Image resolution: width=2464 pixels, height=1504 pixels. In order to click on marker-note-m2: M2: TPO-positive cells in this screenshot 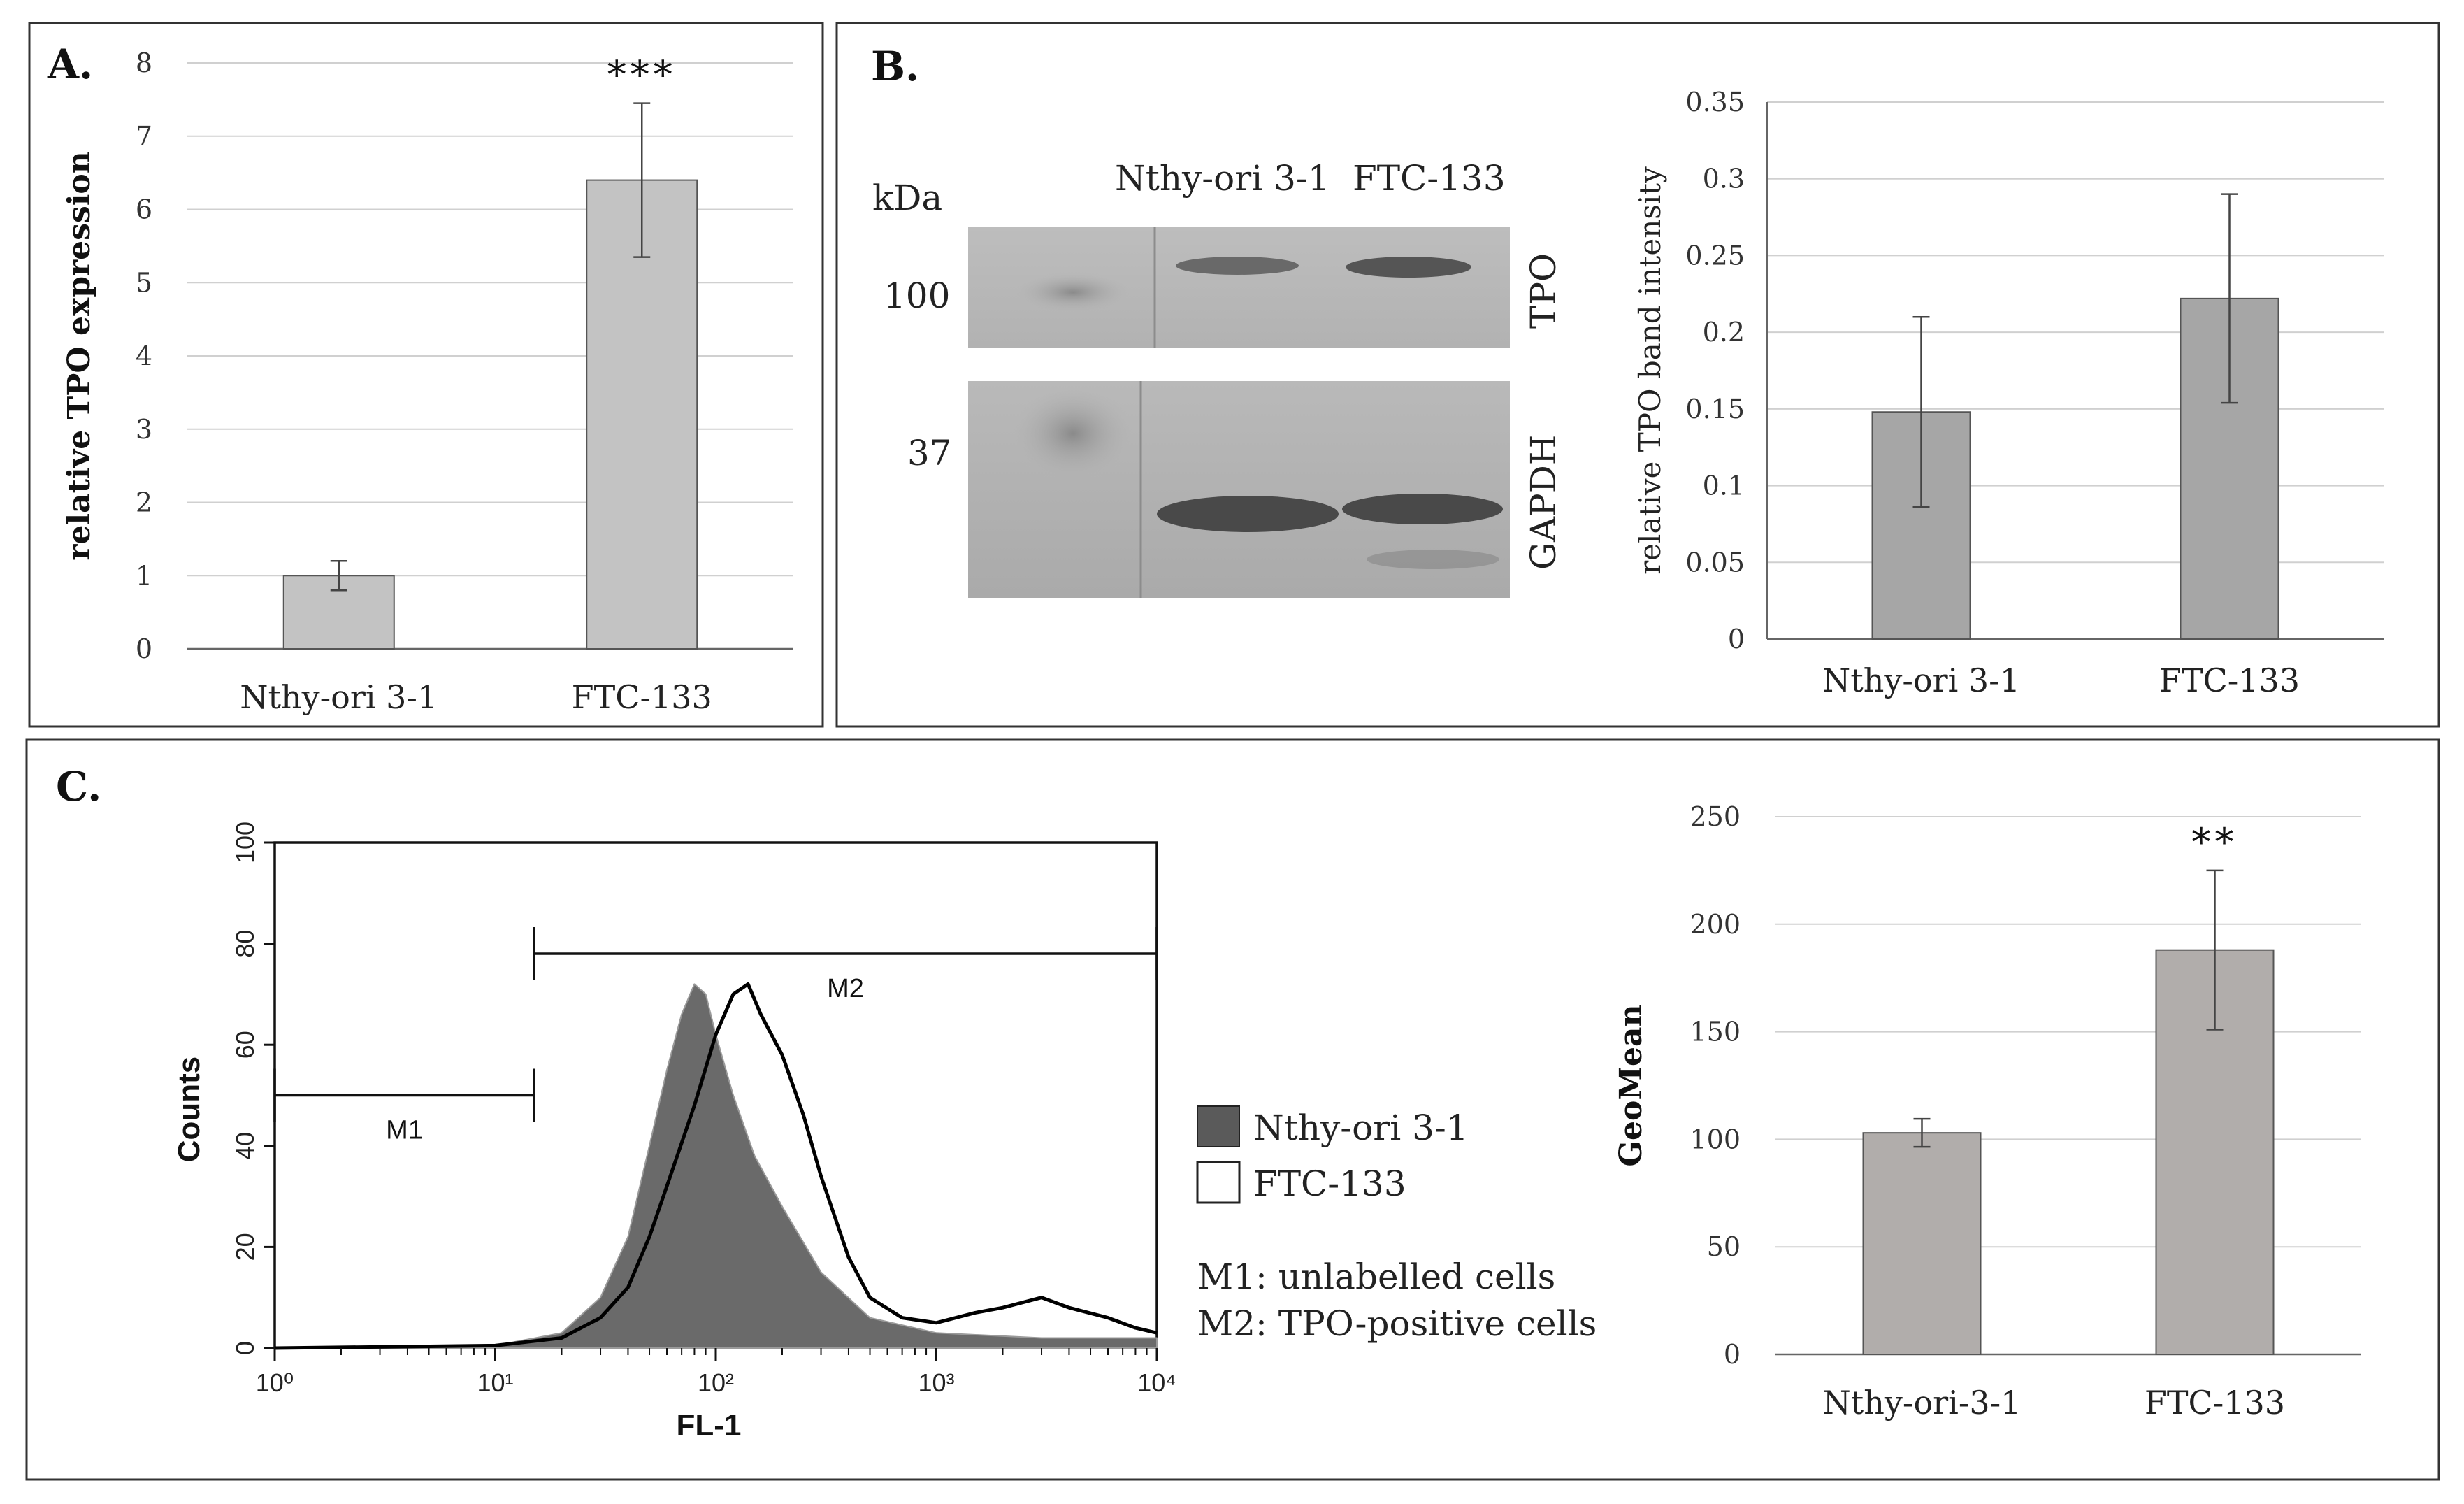, I will do `click(1397, 1323)`.